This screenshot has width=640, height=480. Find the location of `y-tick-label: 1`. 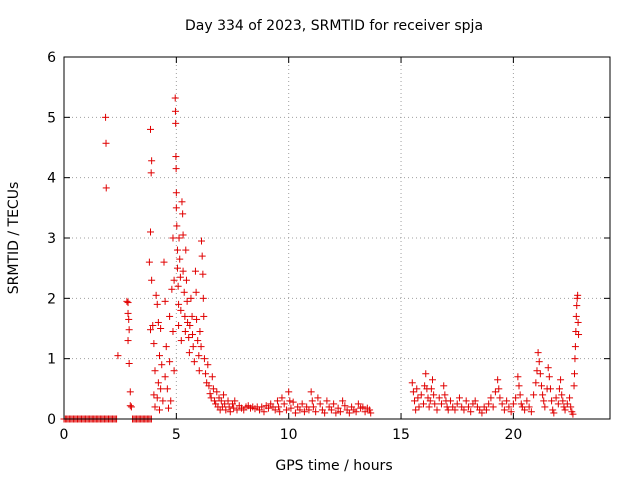

y-tick-label: 1 is located at coordinates (51, 360).